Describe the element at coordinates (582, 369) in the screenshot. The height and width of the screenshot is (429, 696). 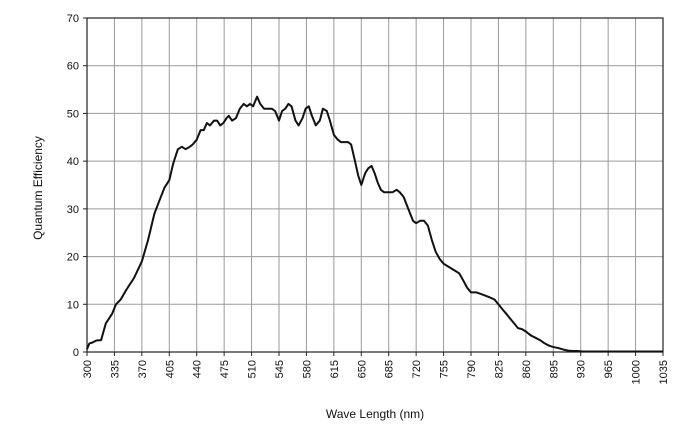
I see `x-tick-label: 930` at that location.